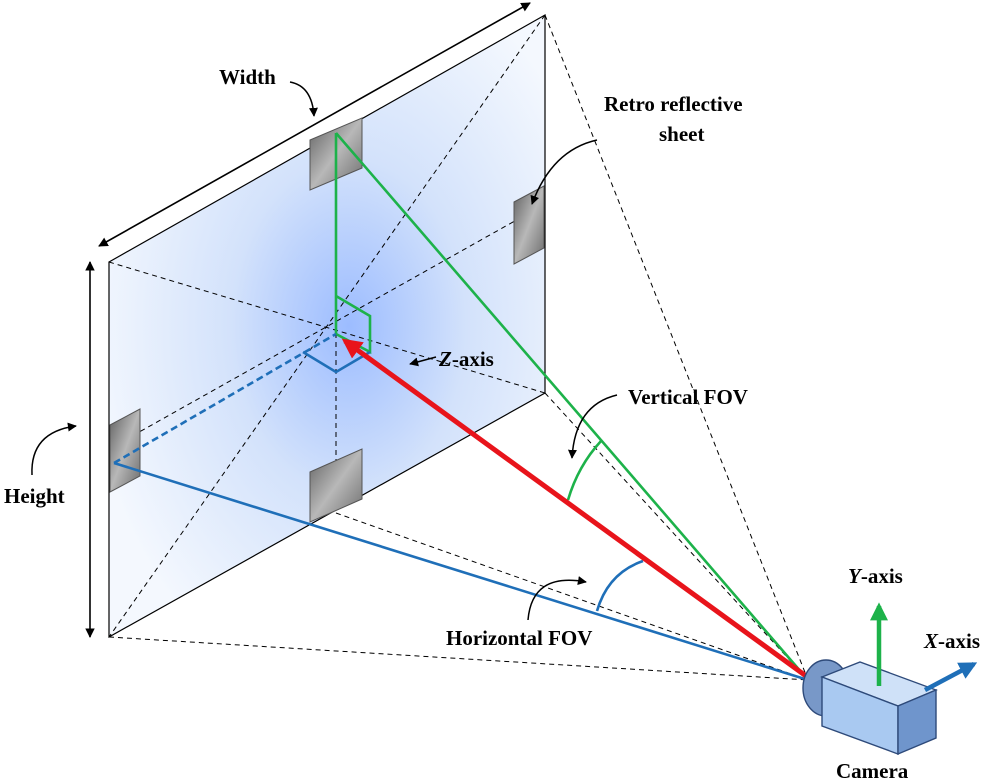 This screenshot has height=783, width=996. What do you see at coordinates (564, 172) in the screenshot?
I see `retro-pointer` at bounding box center [564, 172].